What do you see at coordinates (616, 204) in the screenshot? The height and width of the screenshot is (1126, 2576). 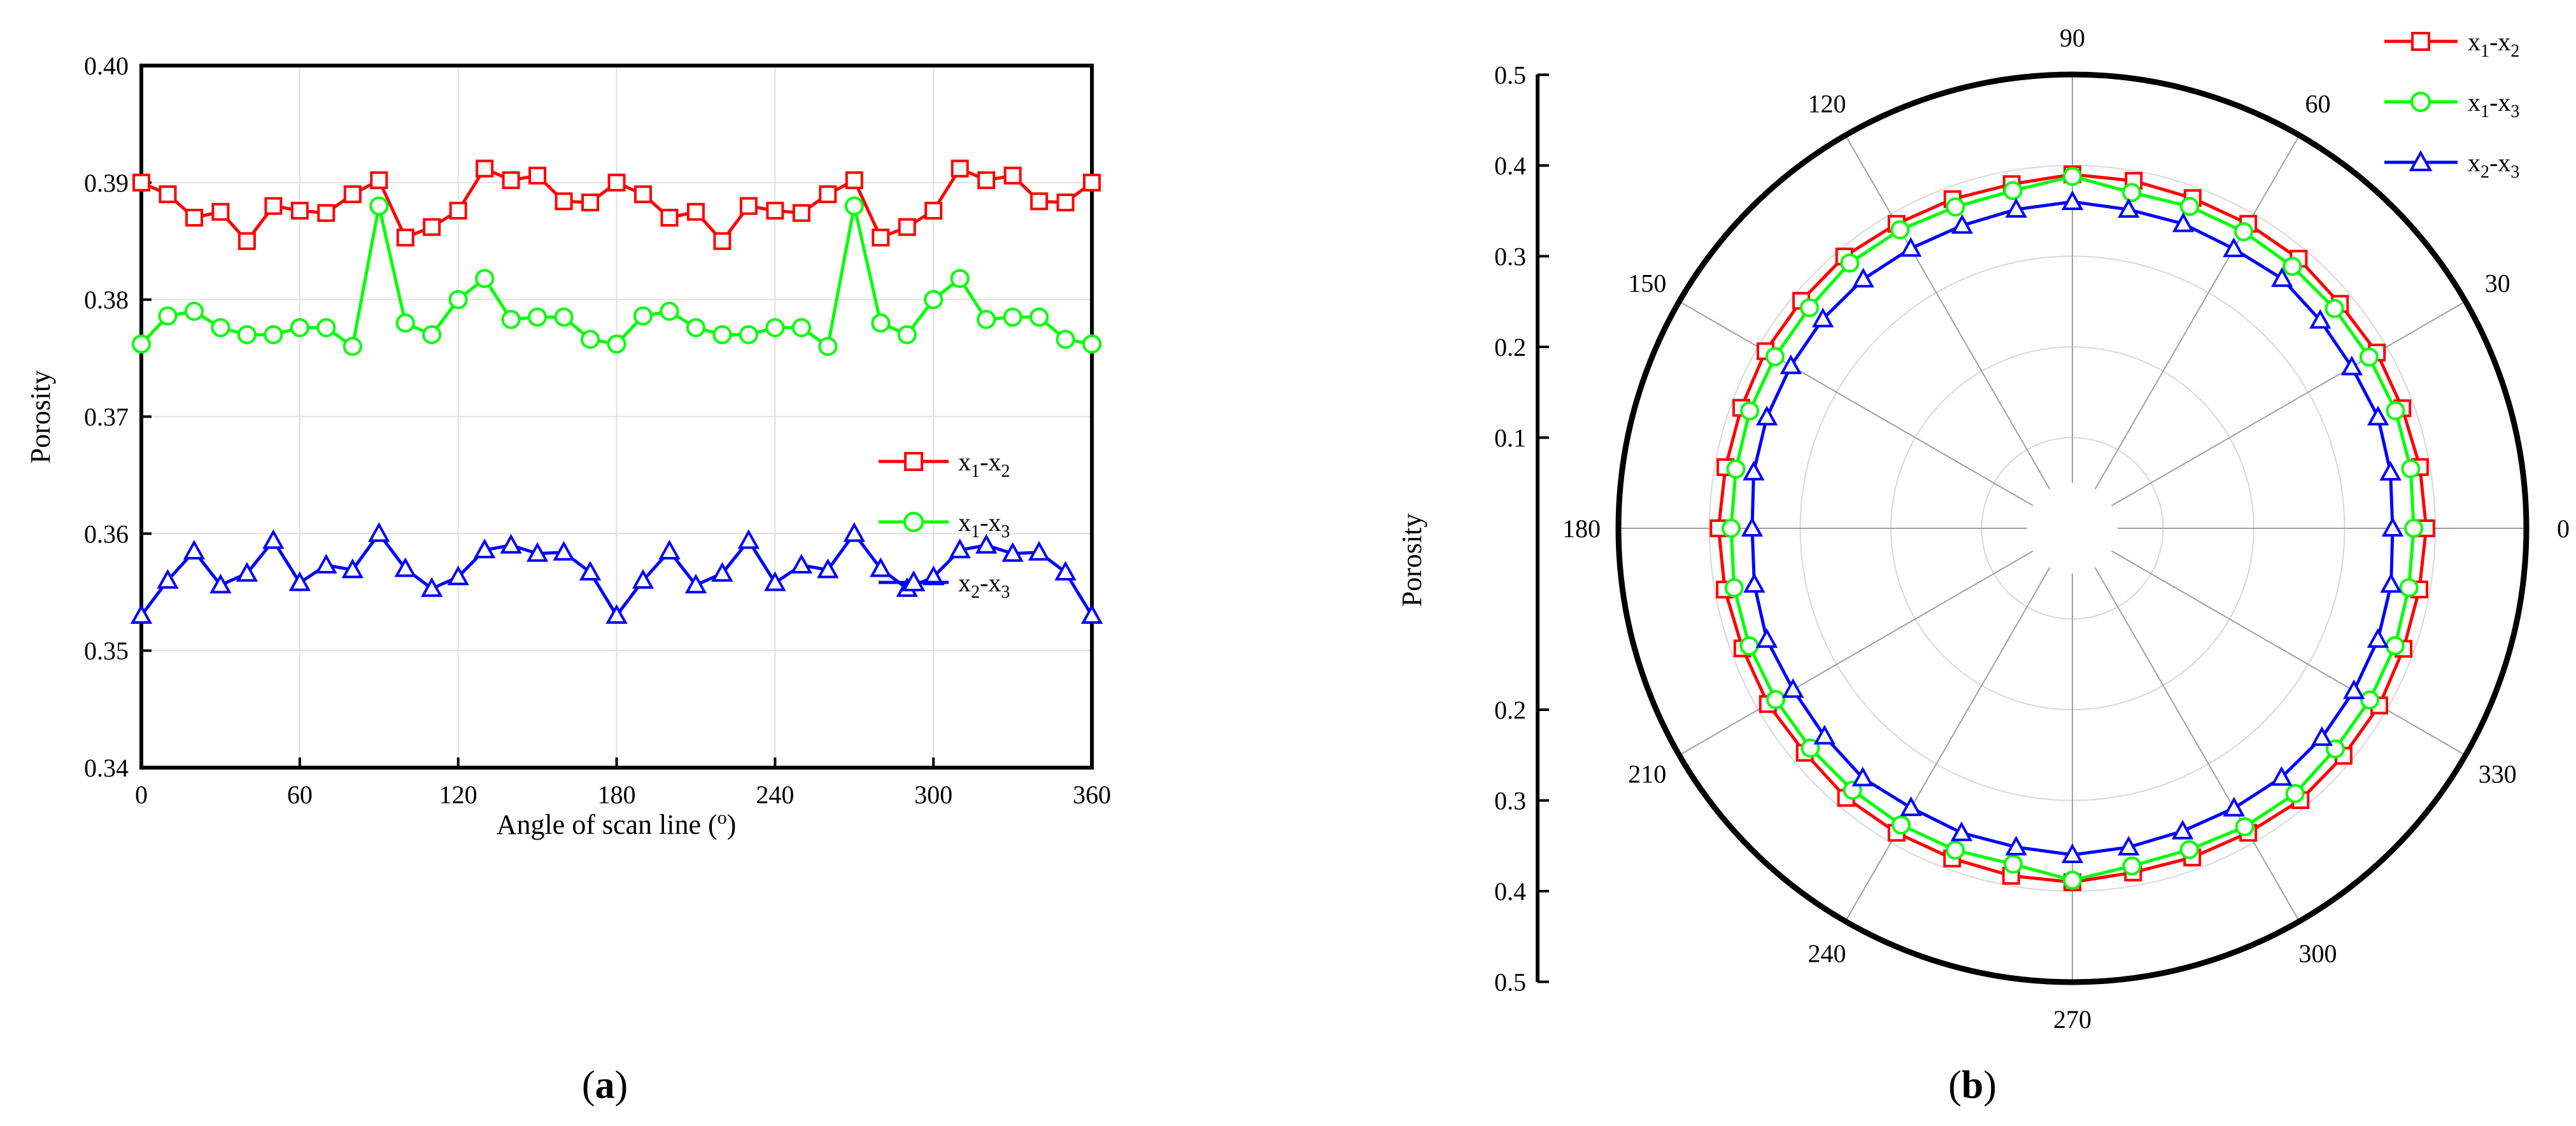 I see `series-x1-x2` at bounding box center [616, 204].